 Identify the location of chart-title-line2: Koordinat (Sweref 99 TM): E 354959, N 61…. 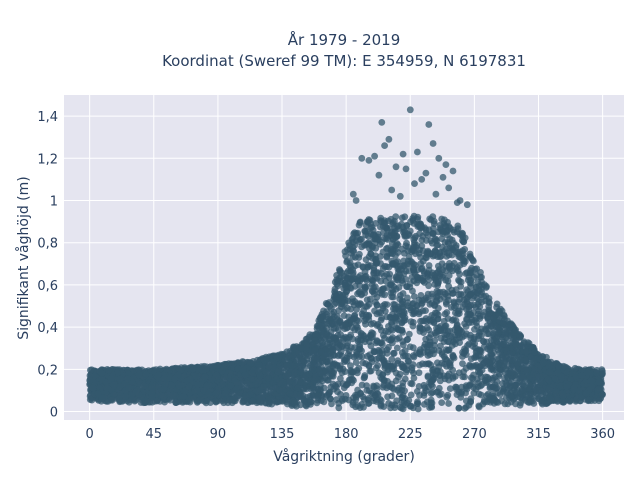
(344, 61).